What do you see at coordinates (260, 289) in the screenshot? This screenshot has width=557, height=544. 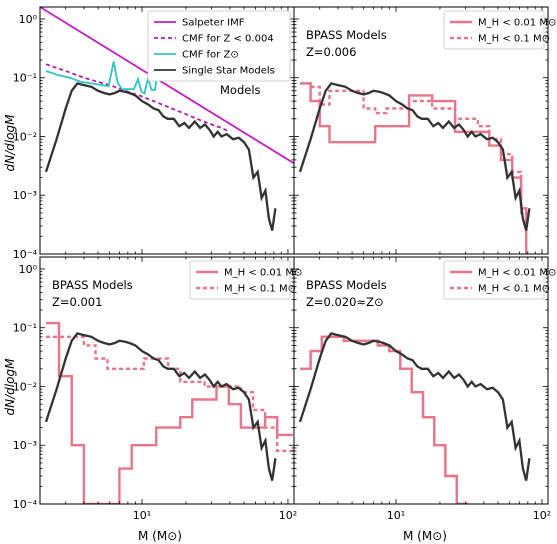 I see `legend-label-bottom-left-1: M_H < 0.1 M⊙` at bounding box center [260, 289].